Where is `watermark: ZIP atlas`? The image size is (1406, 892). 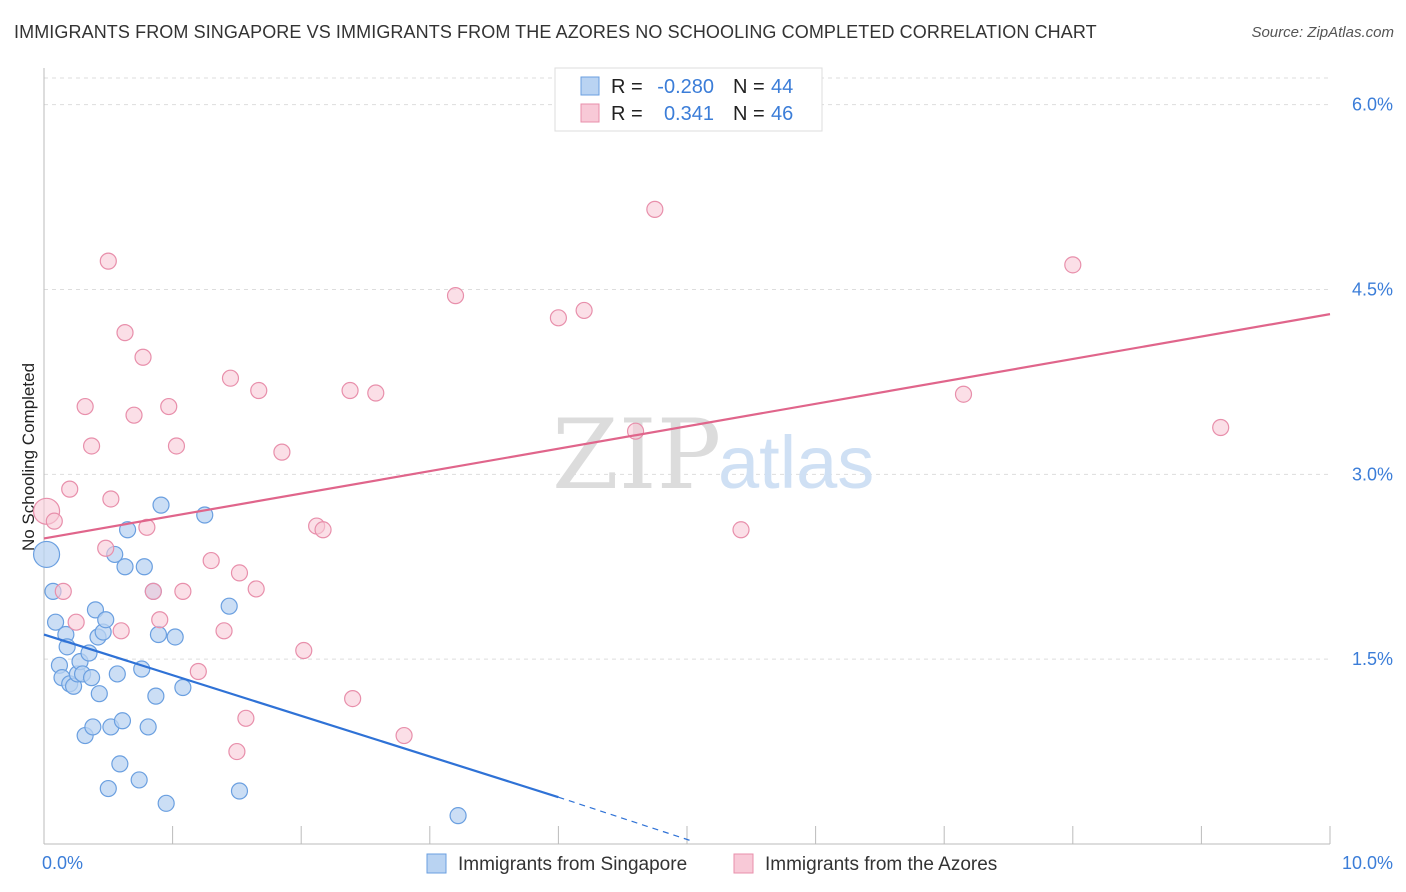
watermark: ZIP atlas is located at coordinates (713, 455).